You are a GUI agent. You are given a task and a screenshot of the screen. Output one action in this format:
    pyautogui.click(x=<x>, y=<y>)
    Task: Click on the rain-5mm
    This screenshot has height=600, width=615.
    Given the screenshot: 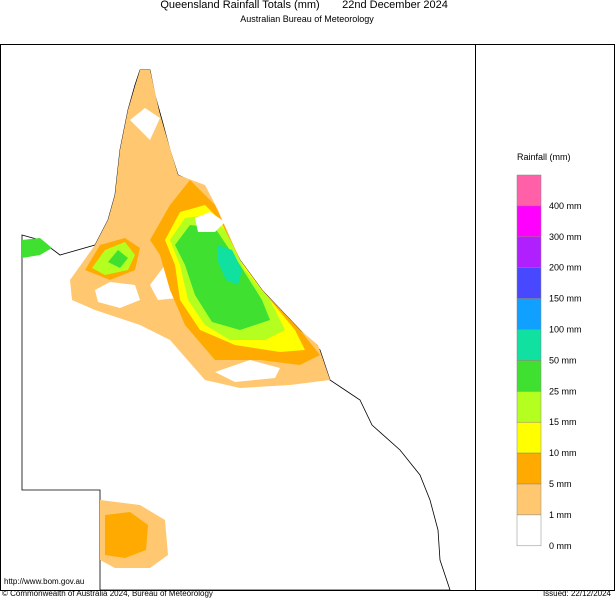 What is the action you would take?
    pyautogui.click(x=126, y=535)
    